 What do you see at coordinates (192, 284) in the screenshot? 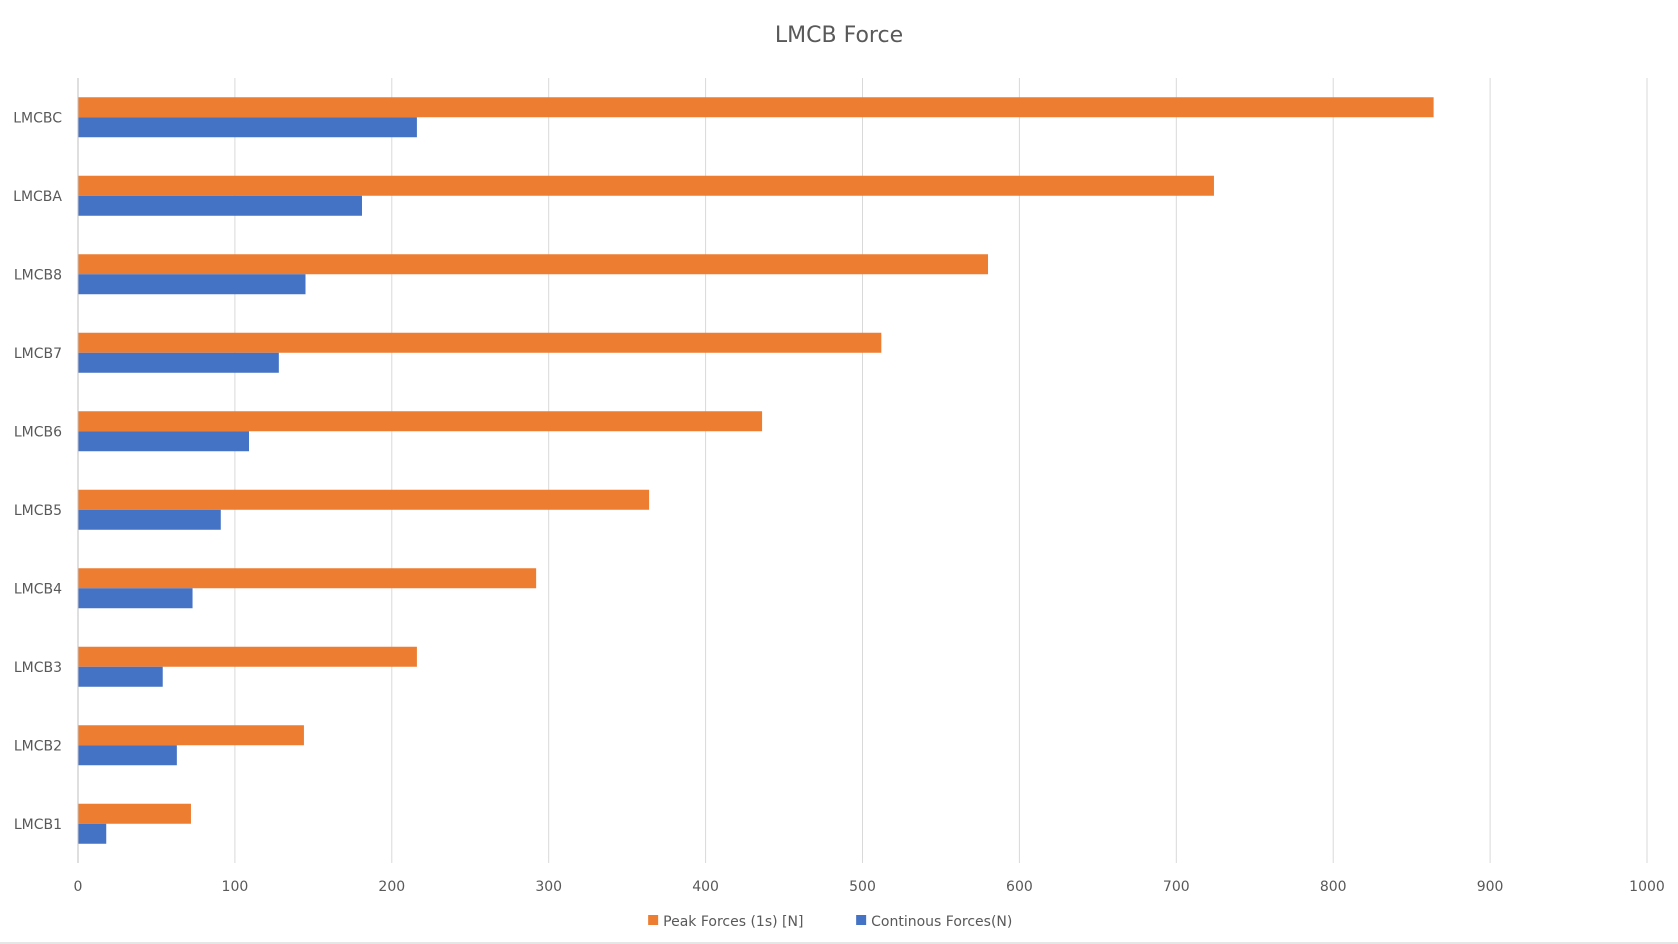
I see `bar-continuous-lmcb8` at bounding box center [192, 284].